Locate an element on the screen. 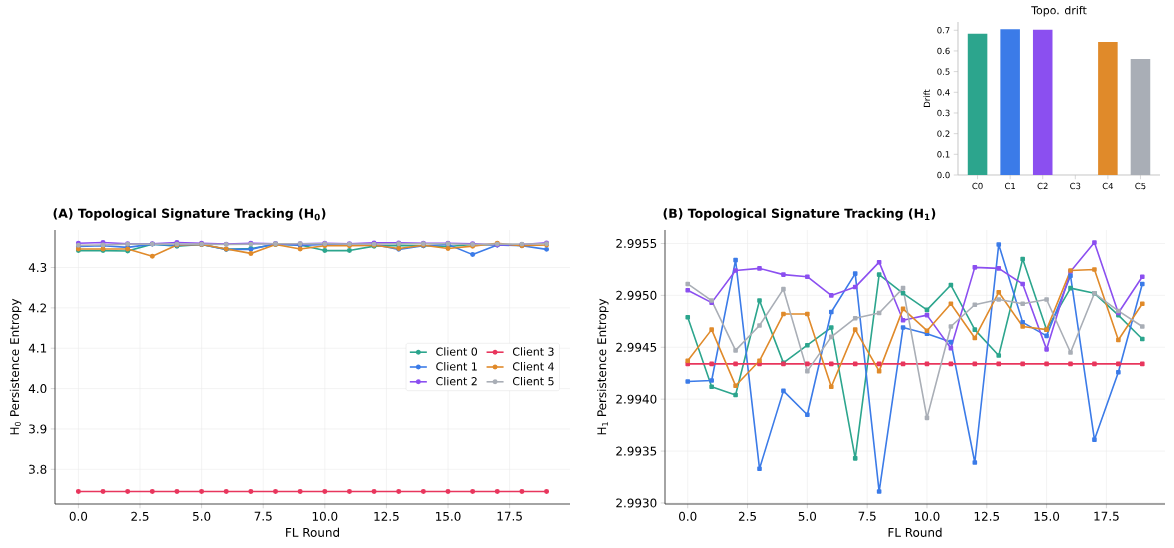  chart-title: (B) Topological Signature Tracking (H$_{1}$) is located at coordinates (799, 214).